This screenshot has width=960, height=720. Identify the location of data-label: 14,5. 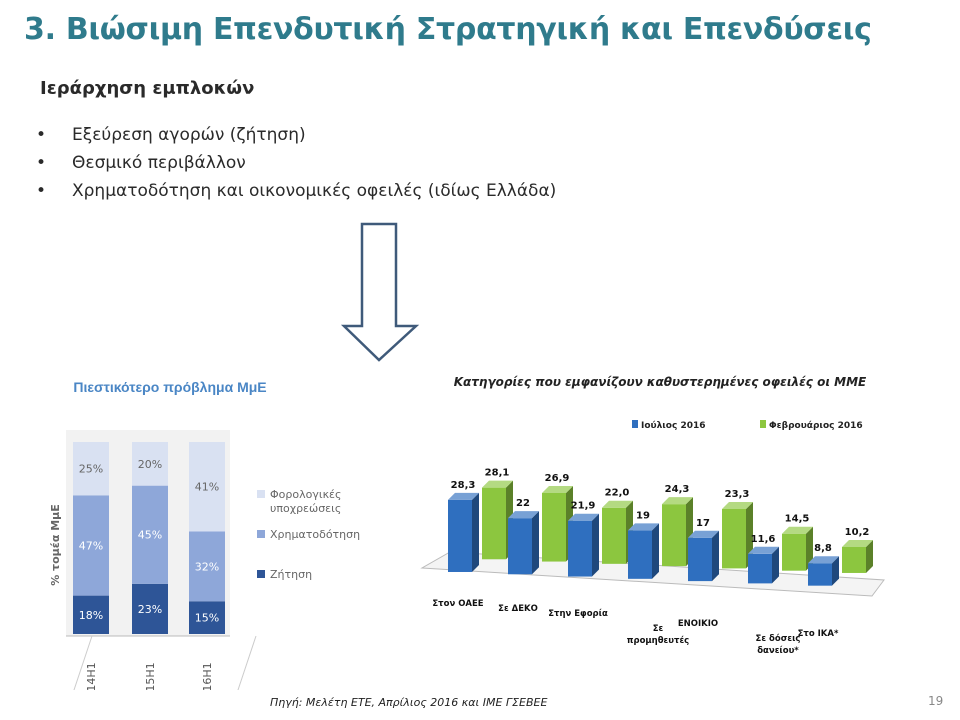
(797, 519).